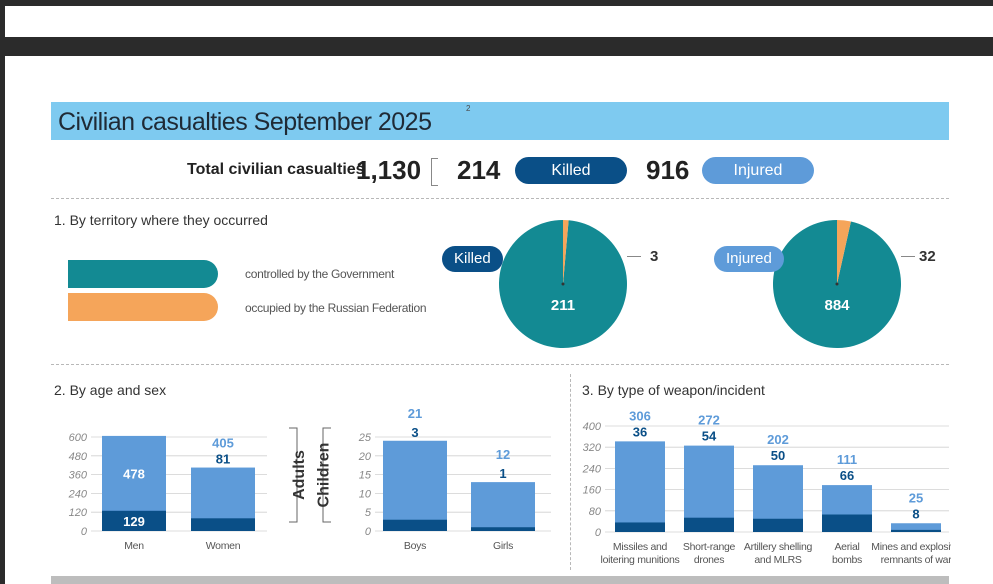 The width and height of the screenshot is (993, 584). I want to click on pie-chart-injured: 884, so click(837, 284).